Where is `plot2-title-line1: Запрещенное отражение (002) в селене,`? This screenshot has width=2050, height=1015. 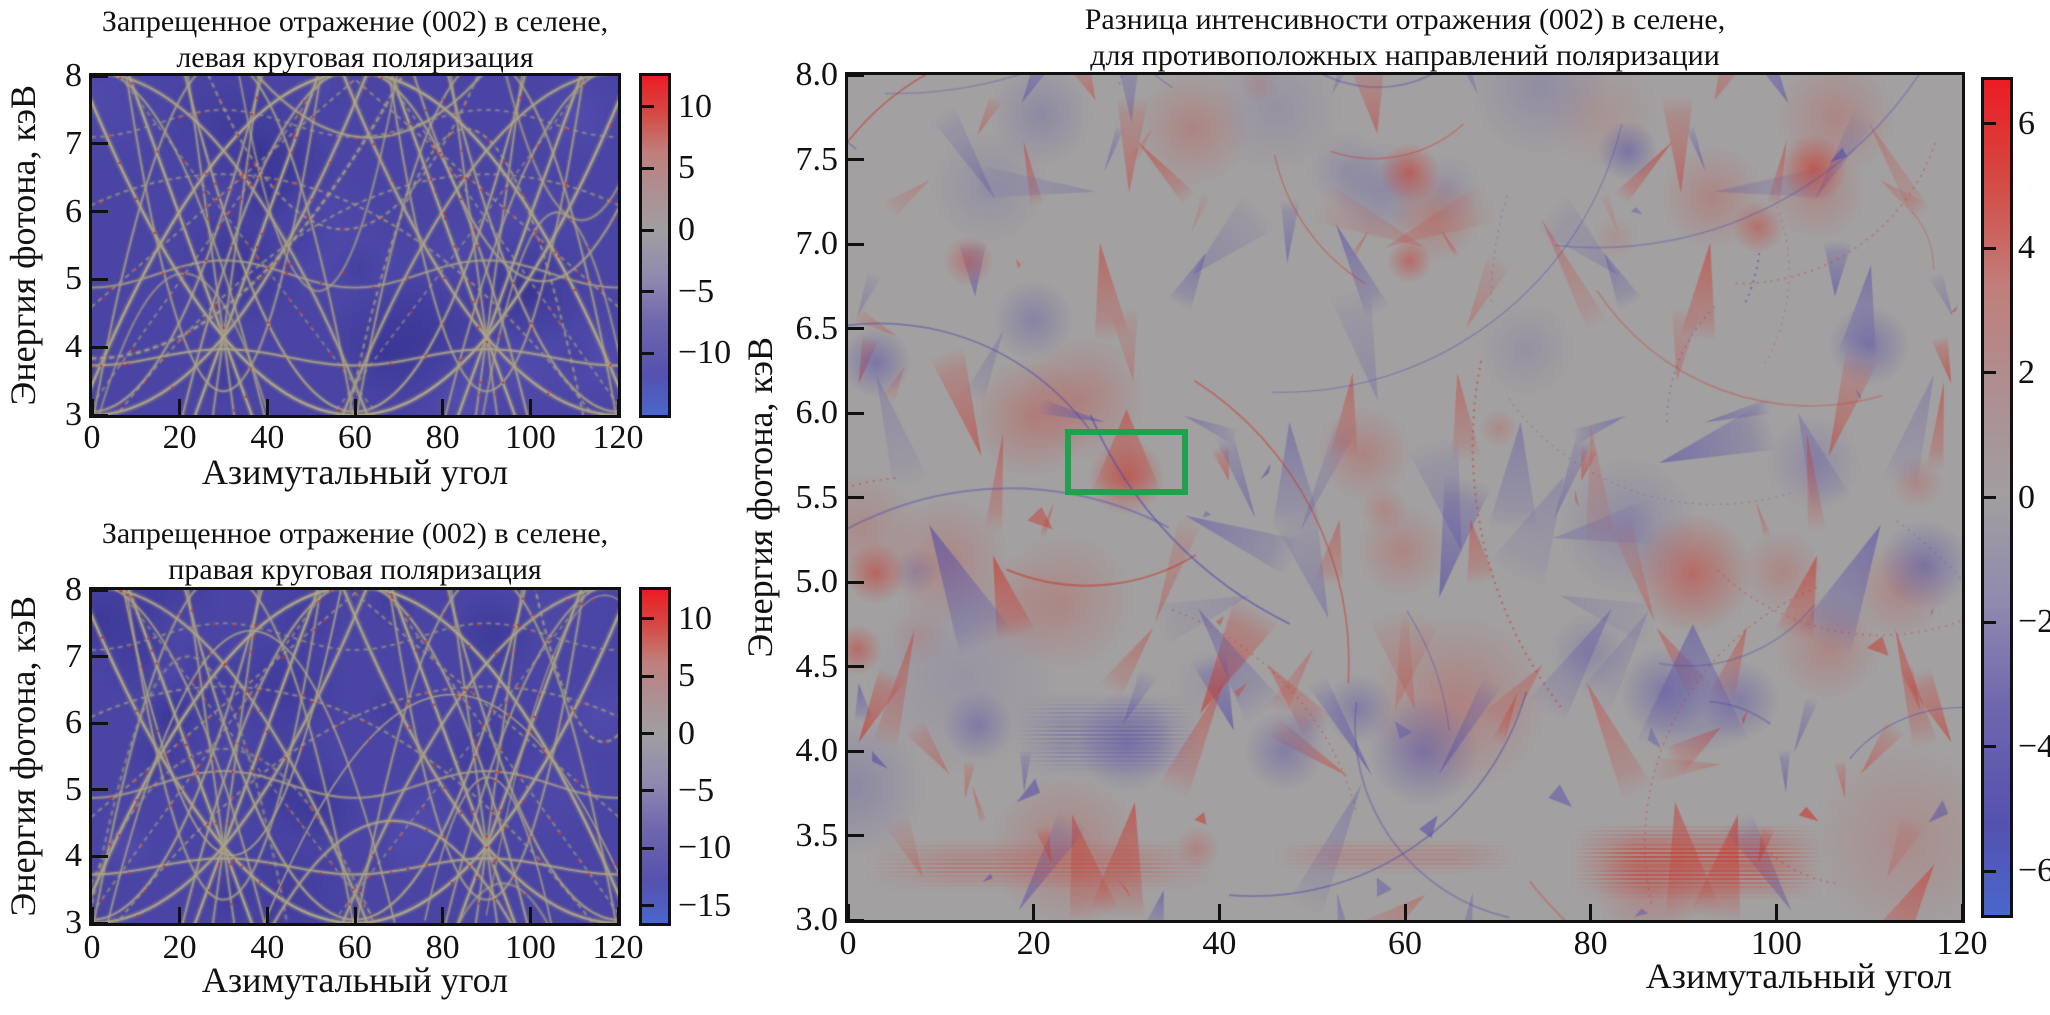
plot2-title-line1: Запрещенное отражение (002) в селене, is located at coordinates (355, 533).